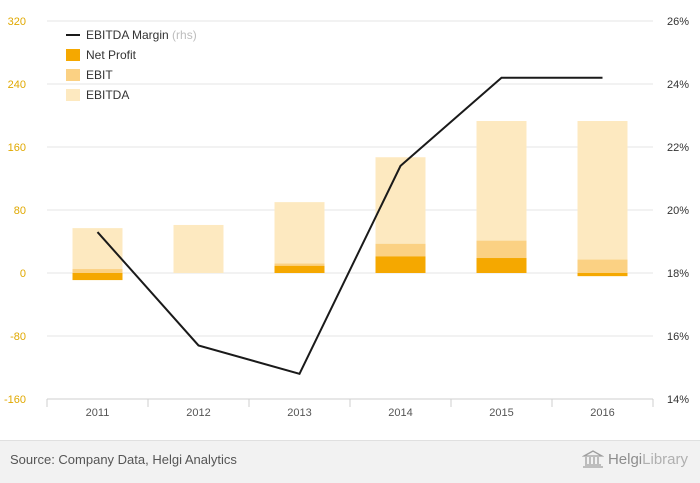 Image resolution: width=700 pixels, height=483 pixels. What do you see at coordinates (400, 413) in the screenshot?
I see `x-tick-label: 2014` at bounding box center [400, 413].